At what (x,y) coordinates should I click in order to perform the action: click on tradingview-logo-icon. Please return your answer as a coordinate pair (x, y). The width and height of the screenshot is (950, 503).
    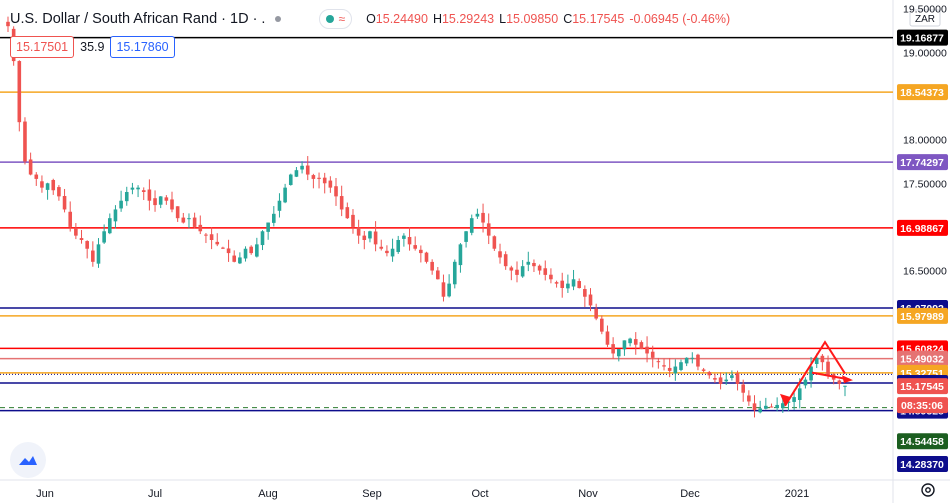
    Looking at the image, I should click on (28, 460).